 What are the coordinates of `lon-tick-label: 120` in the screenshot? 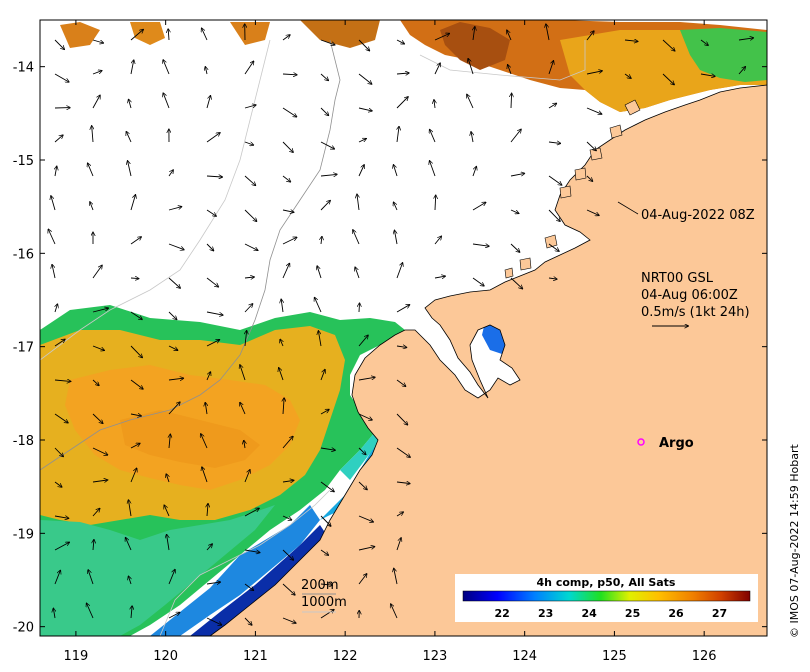 It's located at (165, 656).